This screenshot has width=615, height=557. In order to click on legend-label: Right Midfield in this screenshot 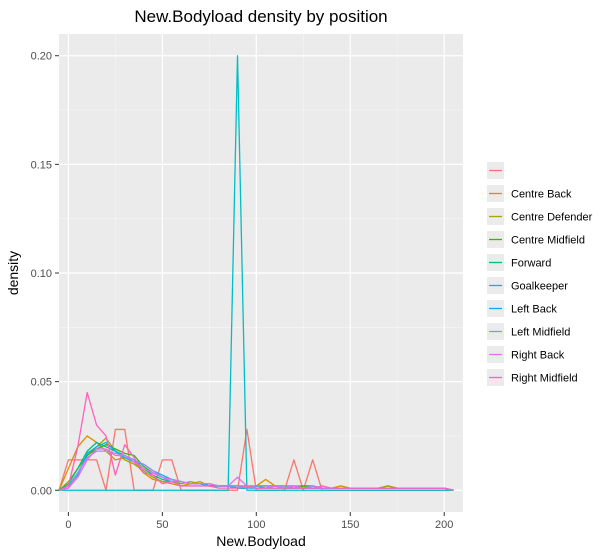, I will do `click(544, 379)`.